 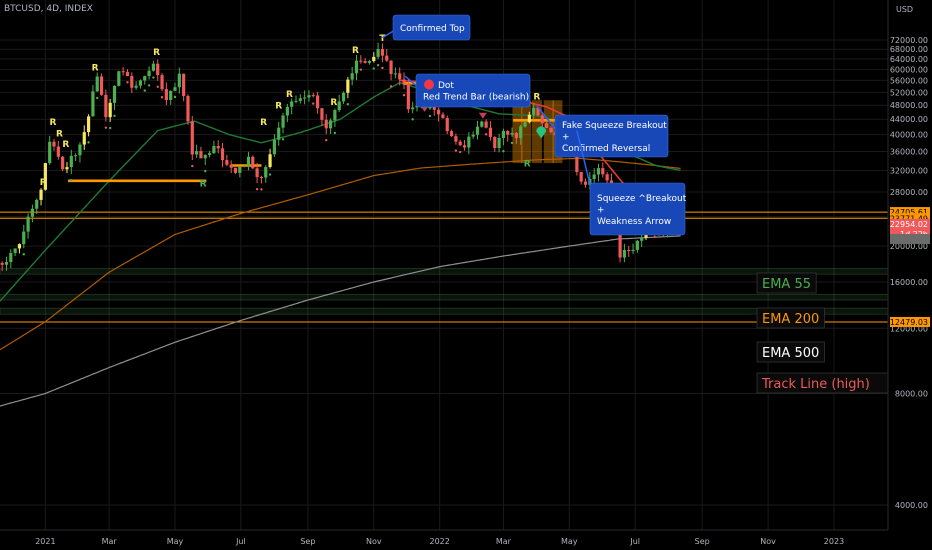 I want to click on support-band, so click(x=444, y=271).